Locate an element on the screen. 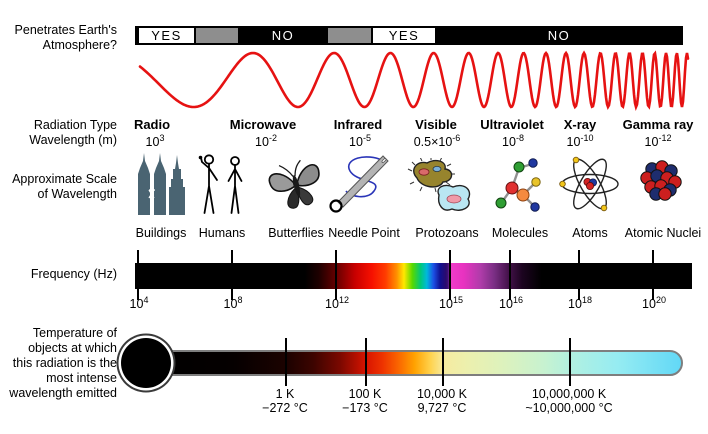 Image resolution: width=708 pixels, height=434 pixels. wavelength-microwave: 10-2 is located at coordinates (266, 141).